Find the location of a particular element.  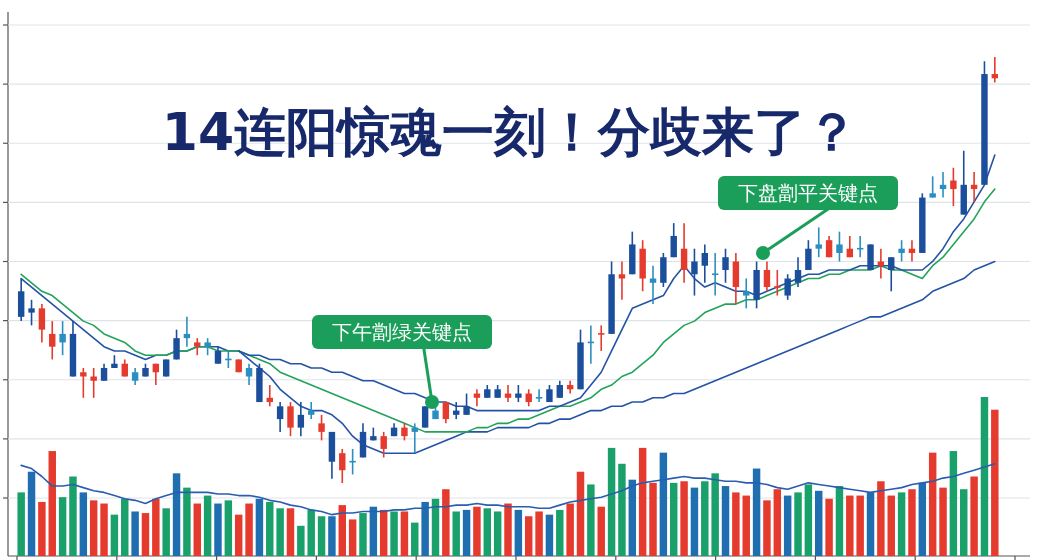

text: 14连阳惊魂一刻！分歧来了？ is located at coordinates (510, 132).